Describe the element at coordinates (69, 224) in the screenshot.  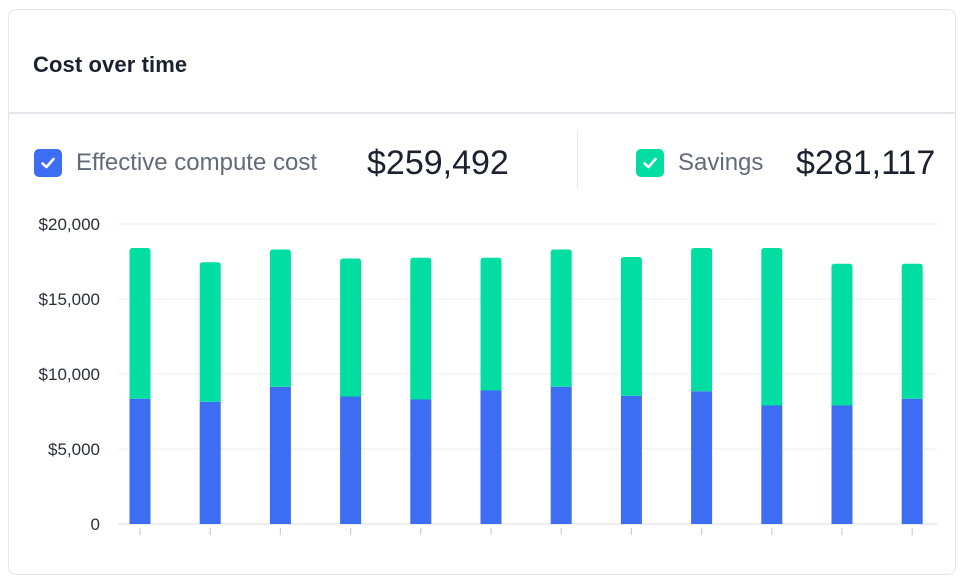
I see `y-tick-label: $20,000` at that location.